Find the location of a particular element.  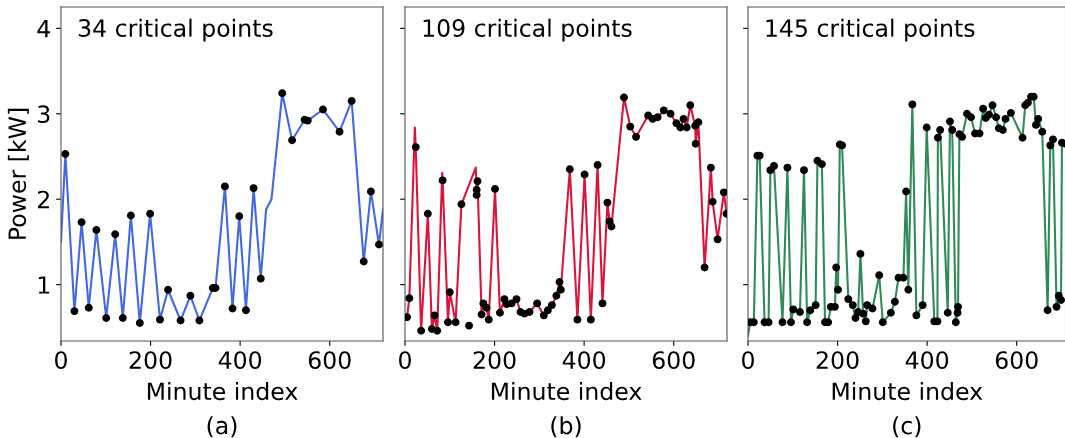

y-tick-label: 2 is located at coordinates (43, 199).